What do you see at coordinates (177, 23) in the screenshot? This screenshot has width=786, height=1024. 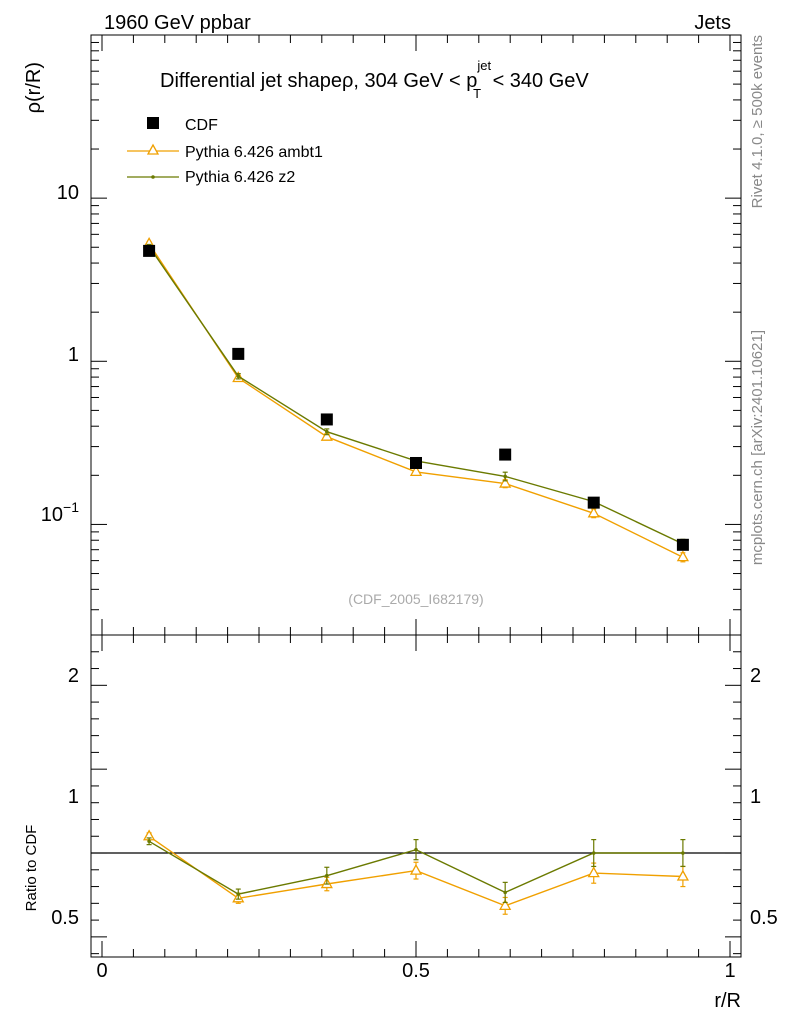 I see `header-left: 1960 GeV ppbar` at bounding box center [177, 23].